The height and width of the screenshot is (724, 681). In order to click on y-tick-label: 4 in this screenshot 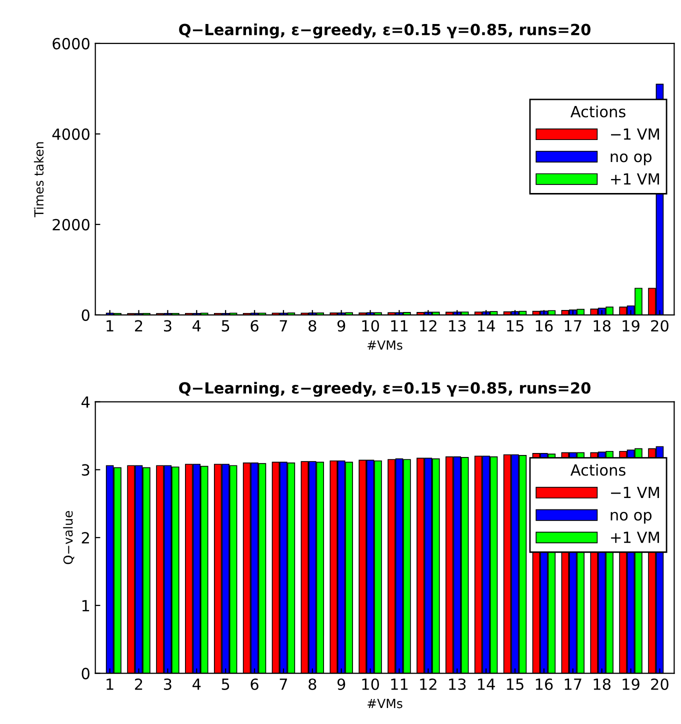, I will do `click(86, 402)`.